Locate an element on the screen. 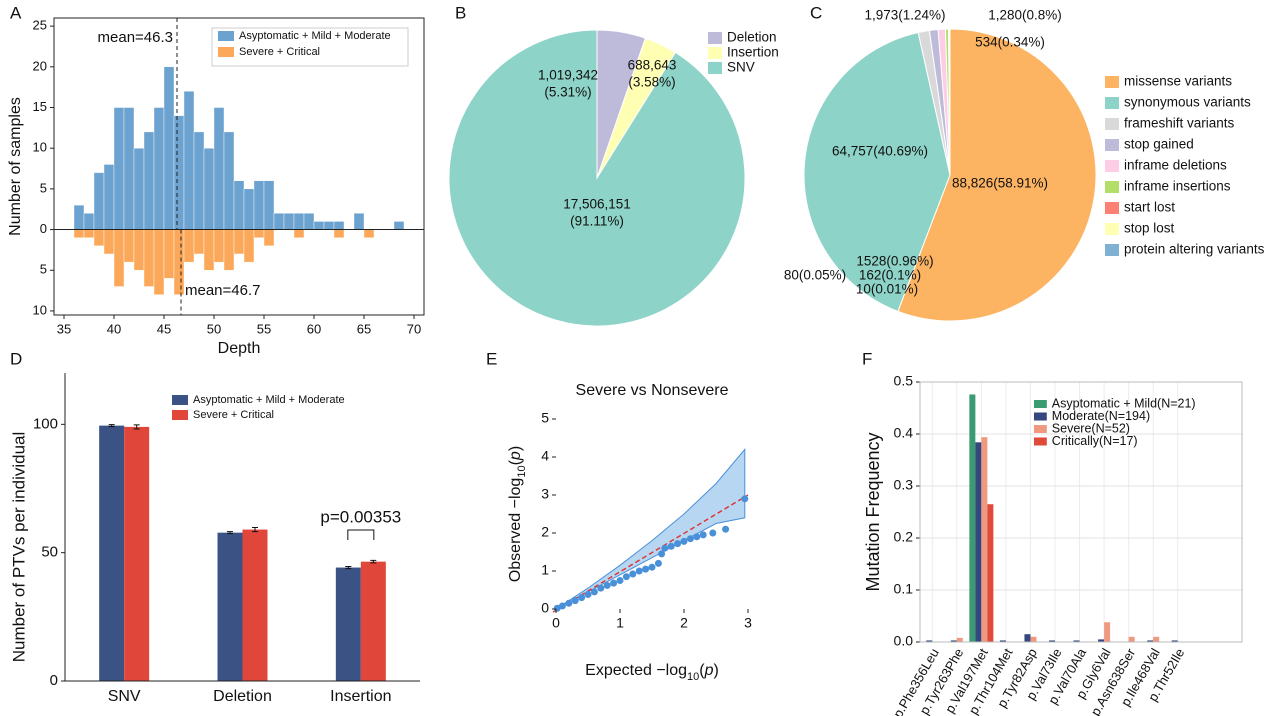 The image size is (1280, 716). panel-letter: A is located at coordinates (16, 12).